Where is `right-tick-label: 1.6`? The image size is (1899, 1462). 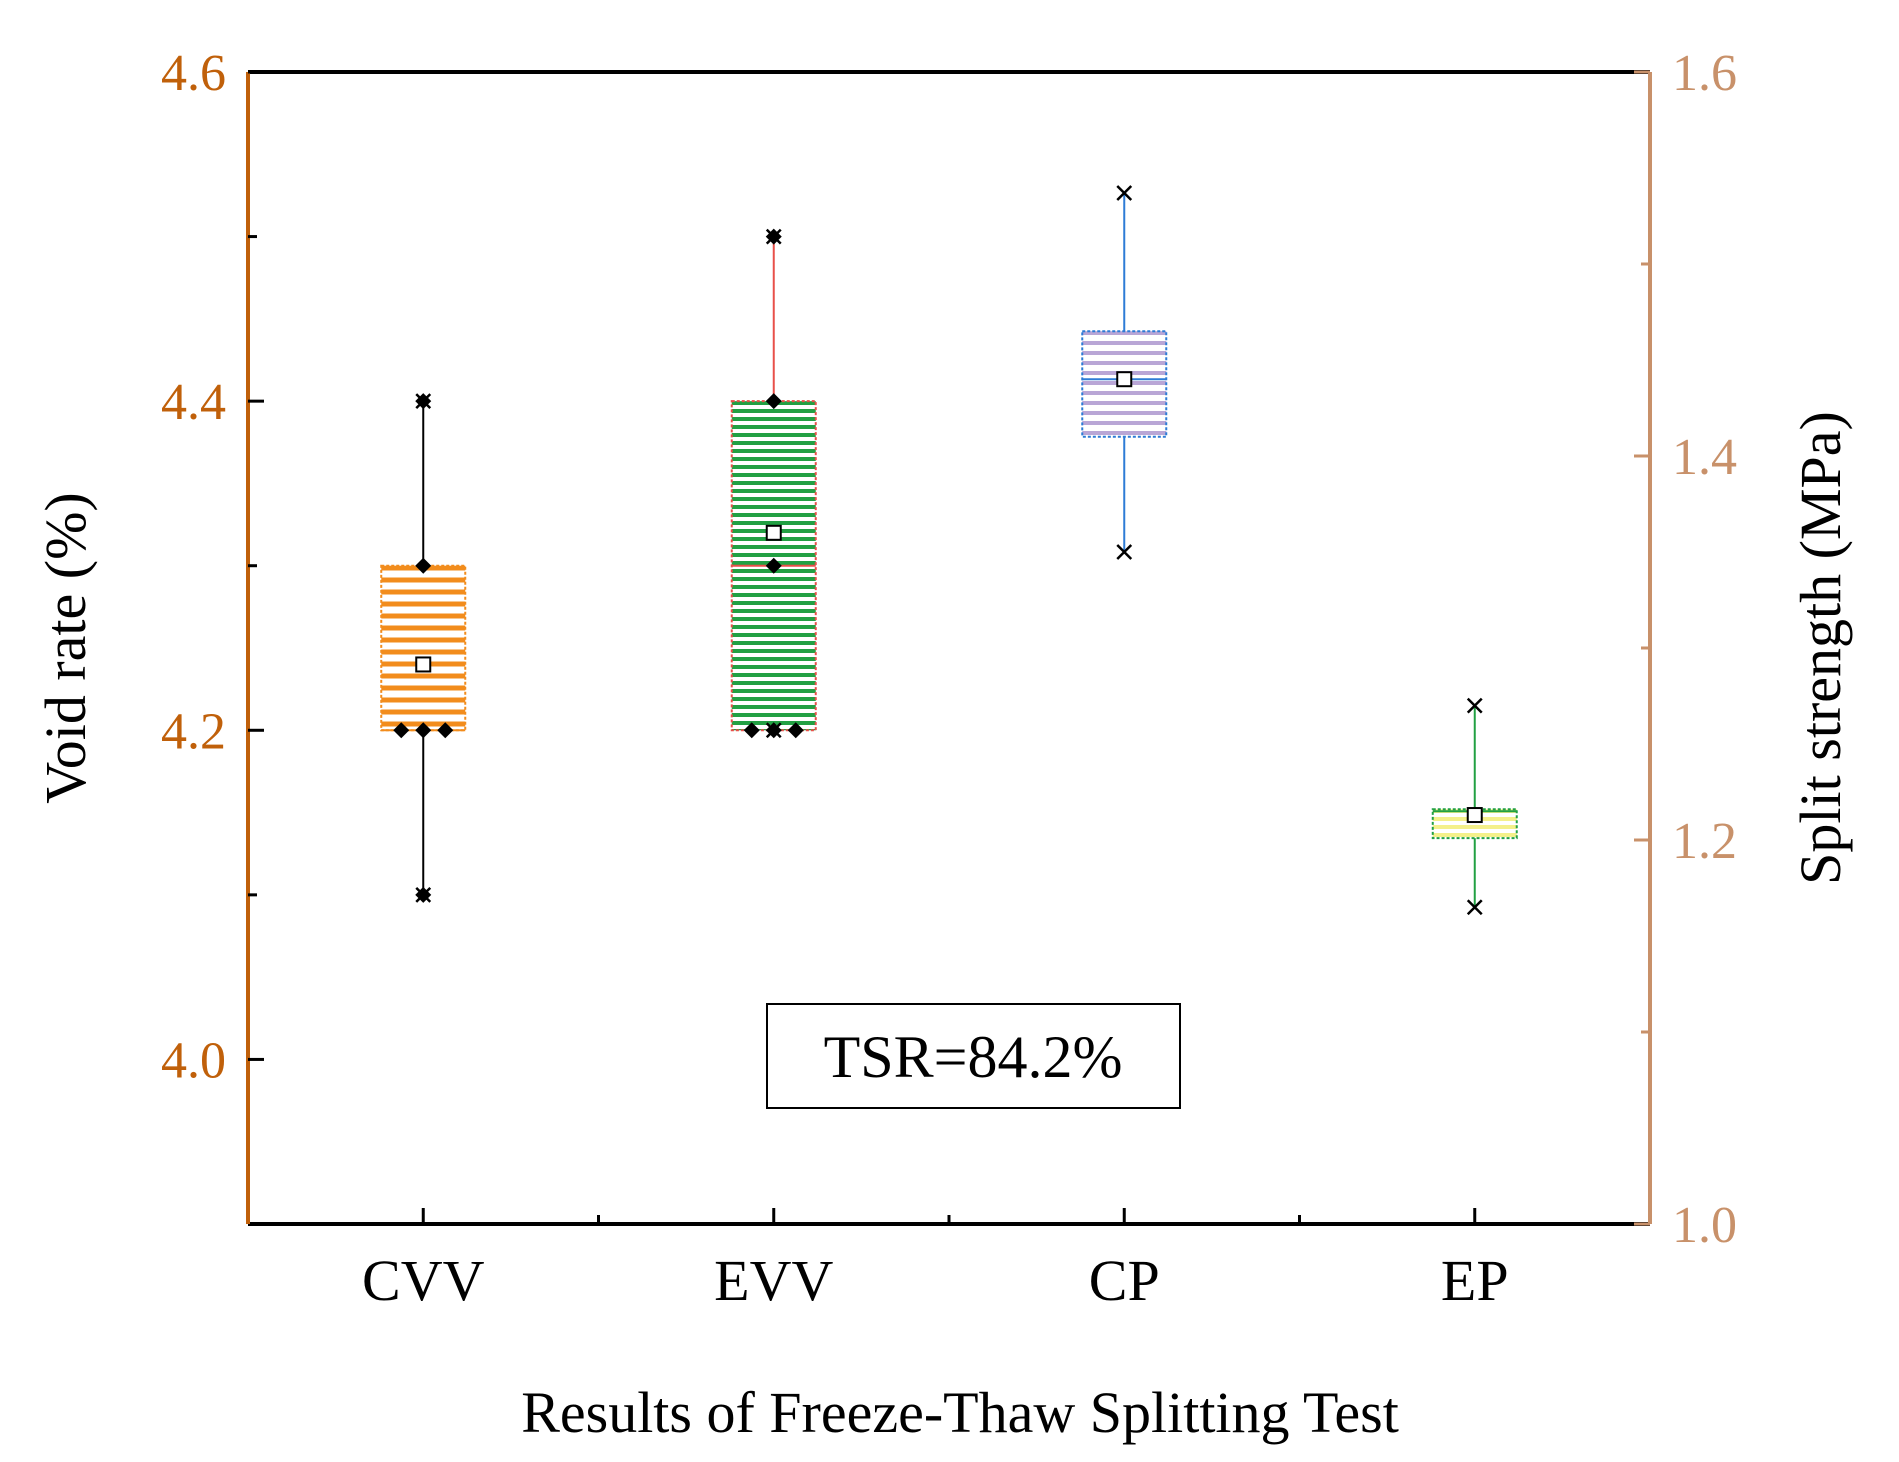 right-tick-label: 1.6 is located at coordinates (1704, 73).